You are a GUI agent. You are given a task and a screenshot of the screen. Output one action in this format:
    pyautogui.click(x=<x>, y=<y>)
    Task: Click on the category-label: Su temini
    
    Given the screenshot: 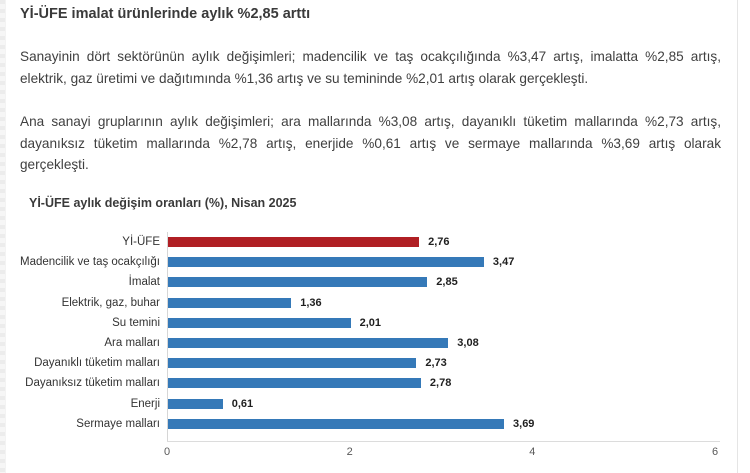 What is the action you would take?
    pyautogui.click(x=136, y=322)
    